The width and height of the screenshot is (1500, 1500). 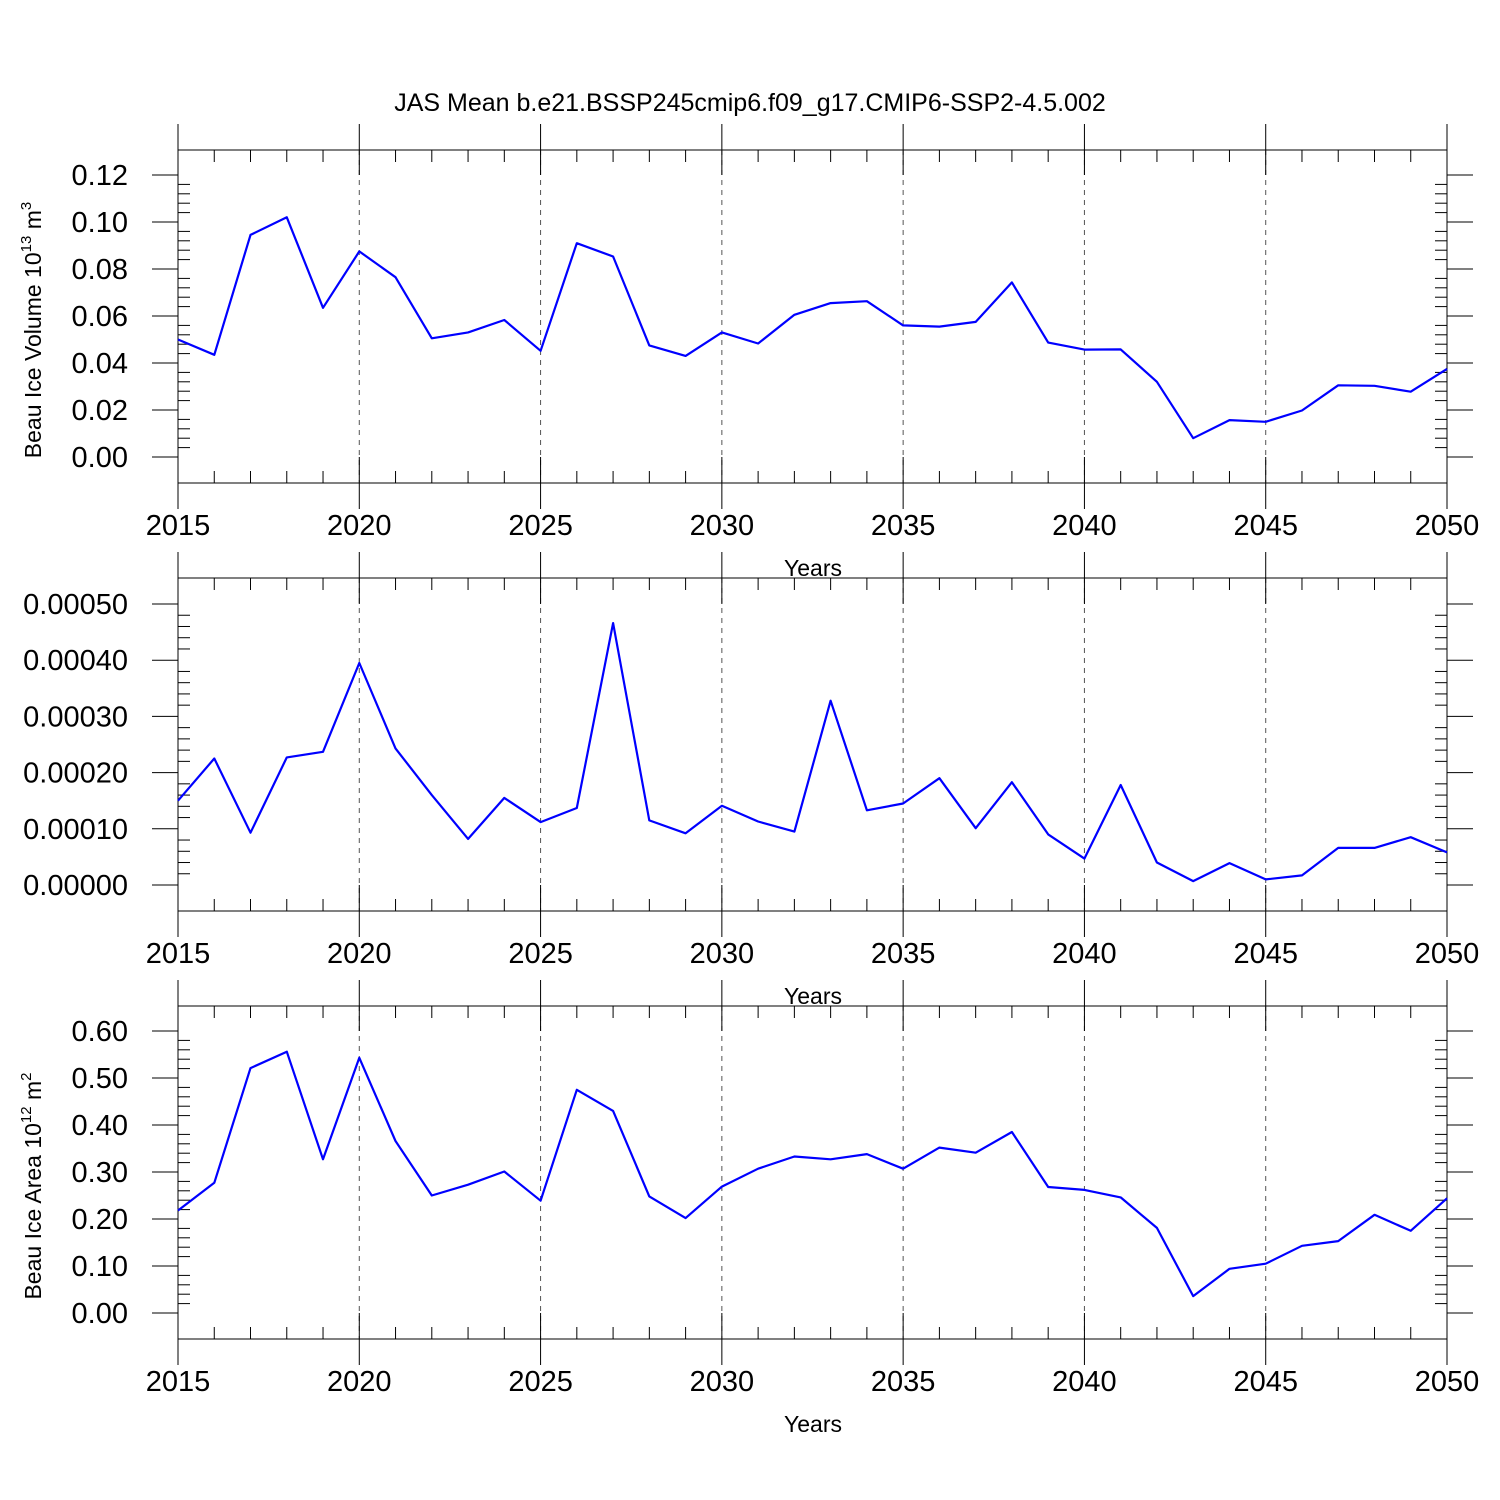 I want to click on y-tick-label: 0.00020, so click(x=75, y=774).